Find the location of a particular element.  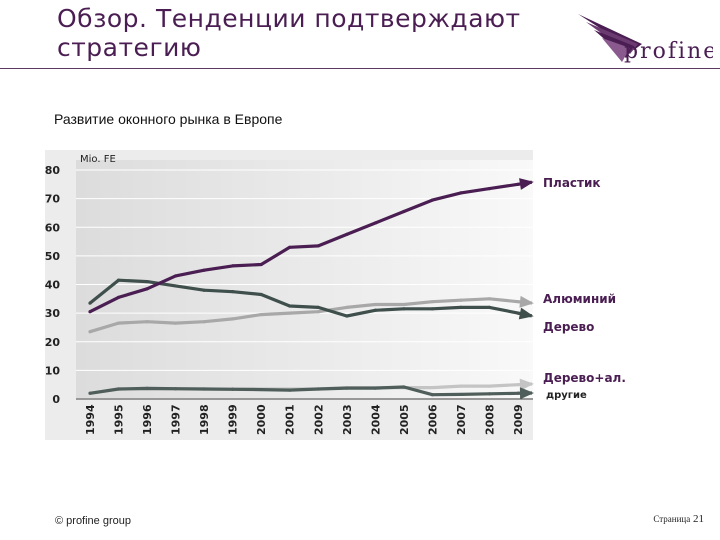

y-tick-label: 20 is located at coordinates (53, 342).